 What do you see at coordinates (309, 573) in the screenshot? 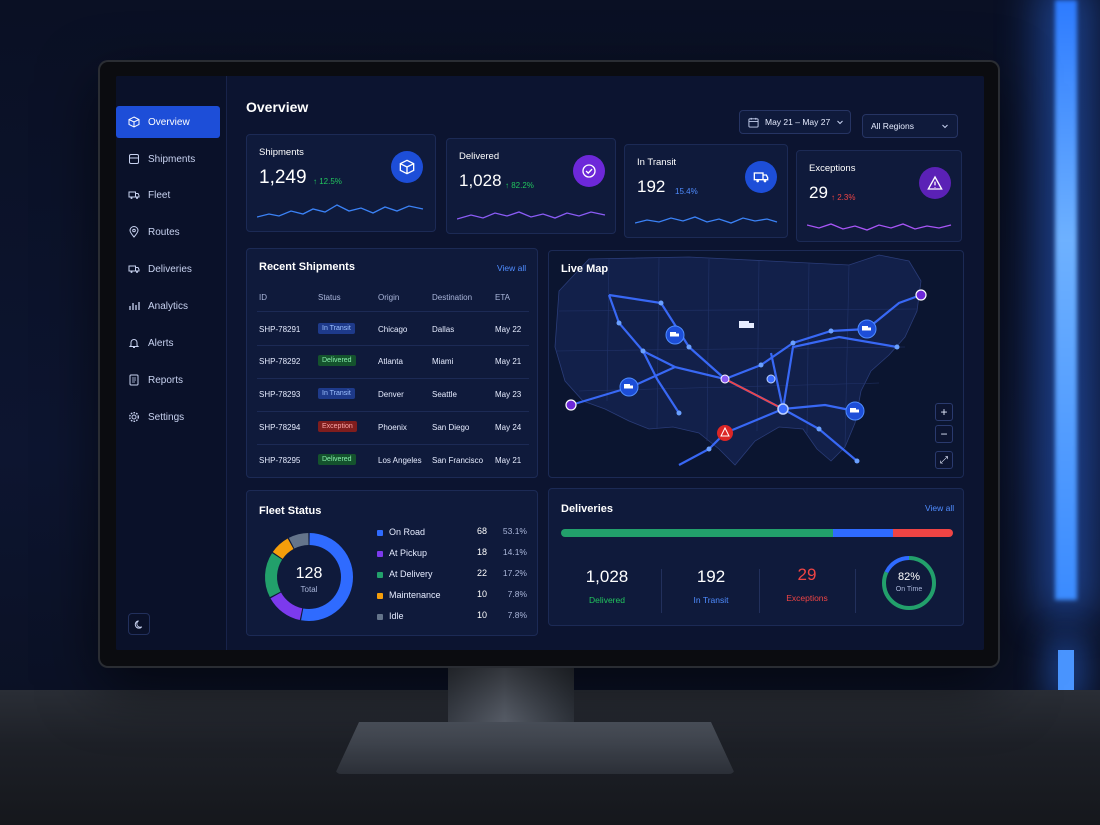
I see `fleet-total-value: 128` at bounding box center [309, 573].